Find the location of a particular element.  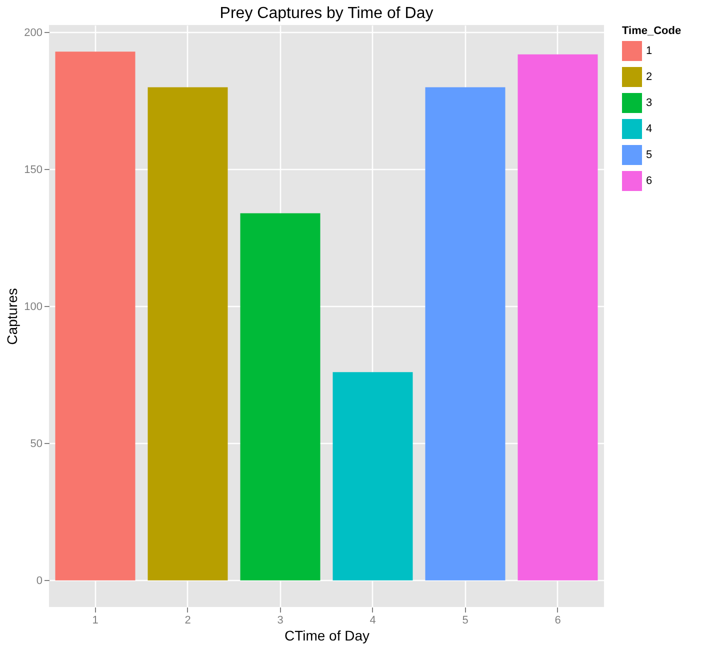

x-tick-label: 1 is located at coordinates (95, 620).